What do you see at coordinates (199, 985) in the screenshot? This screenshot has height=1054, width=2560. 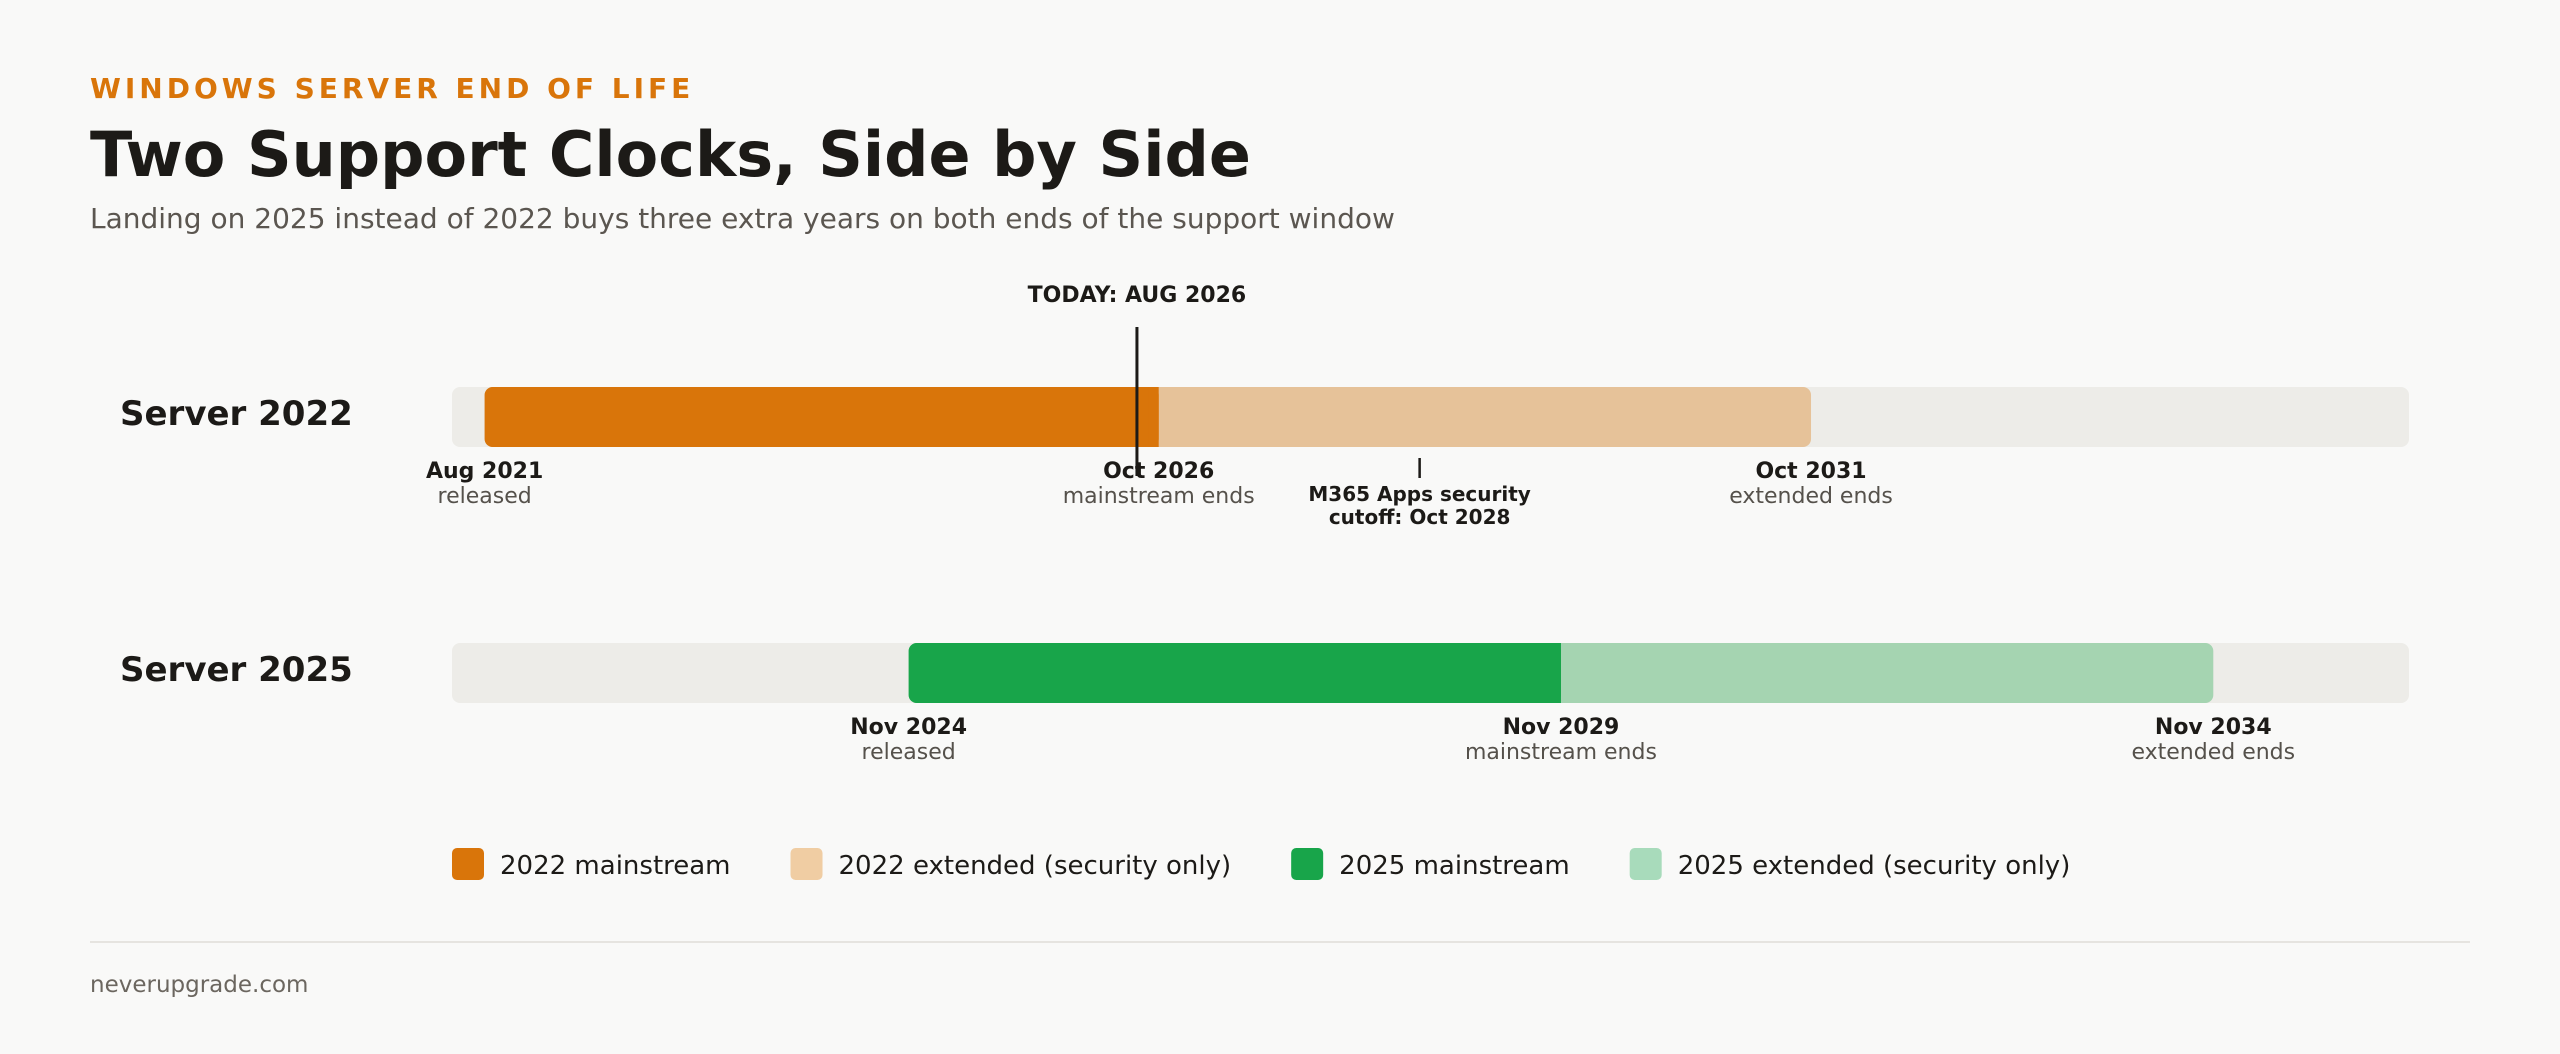 I see `footer-site: neverupgrade.com` at bounding box center [199, 985].